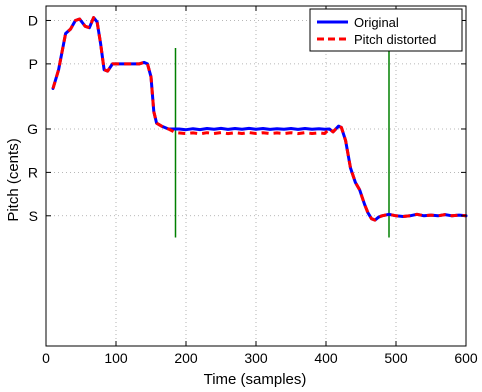 The width and height of the screenshot is (482, 392). I want to click on legend-box, so click(386, 30).